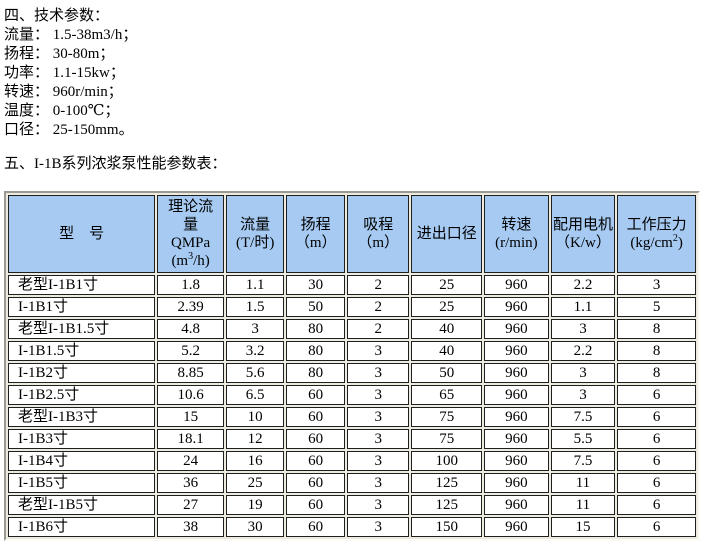 The width and height of the screenshot is (704, 547). Describe the element at coordinates (190, 505) in the screenshot. I see `value-cell: 27` at that location.